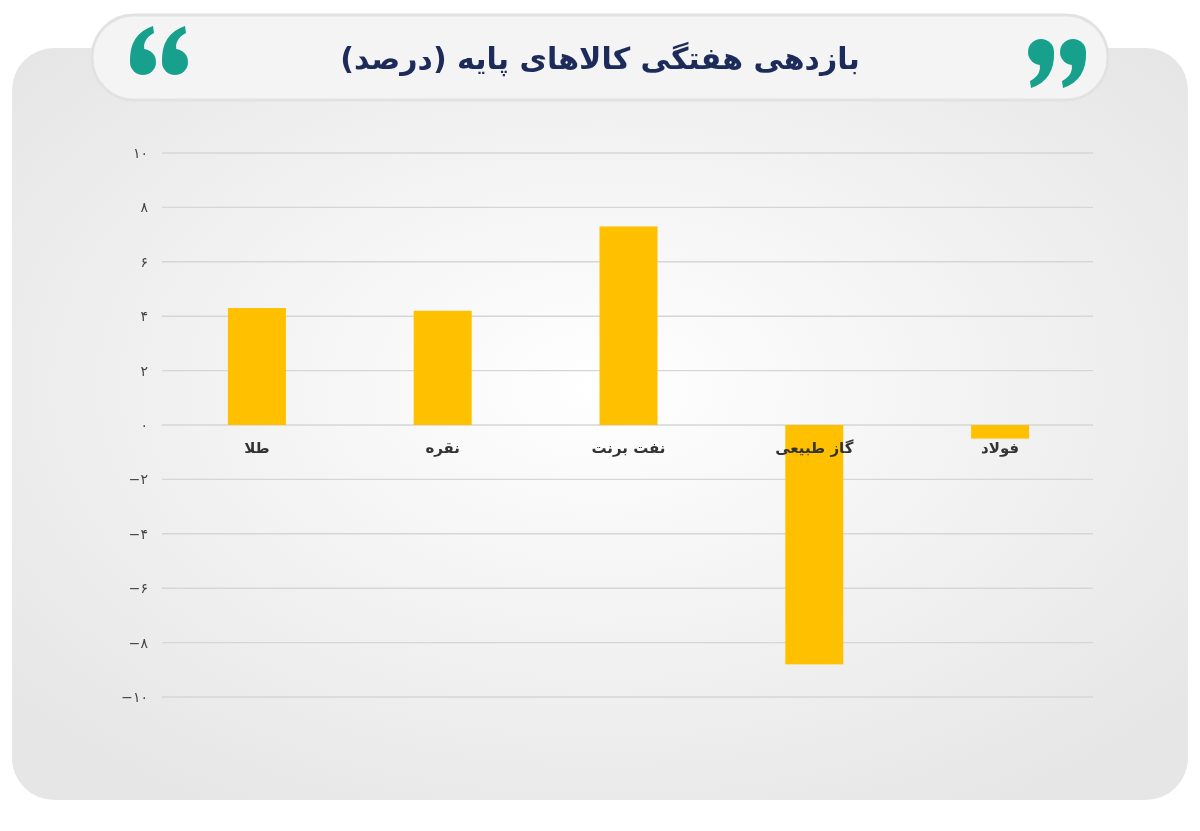 The image size is (1200, 831). Describe the element at coordinates (1000, 448) in the screenshot. I see `x-tick-label: فولاد` at that location.